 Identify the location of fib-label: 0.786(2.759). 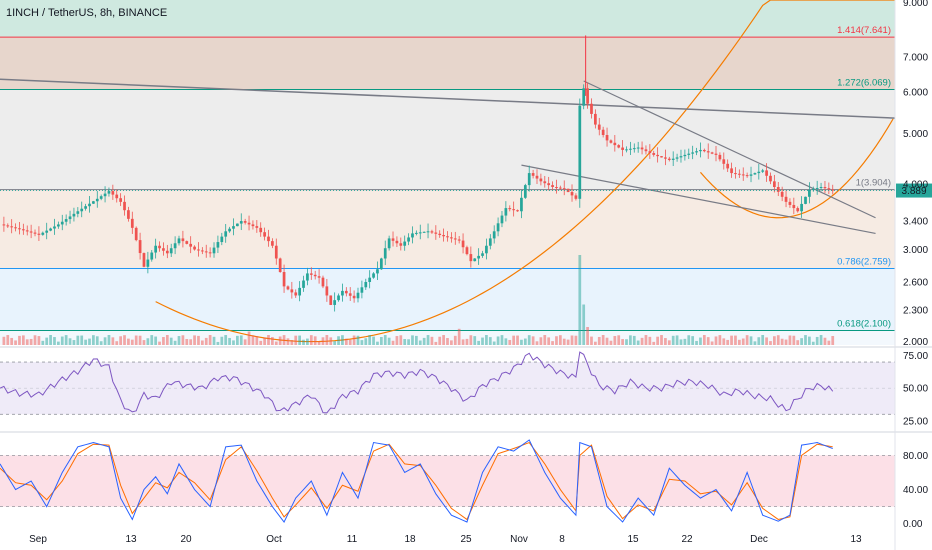
(864, 262).